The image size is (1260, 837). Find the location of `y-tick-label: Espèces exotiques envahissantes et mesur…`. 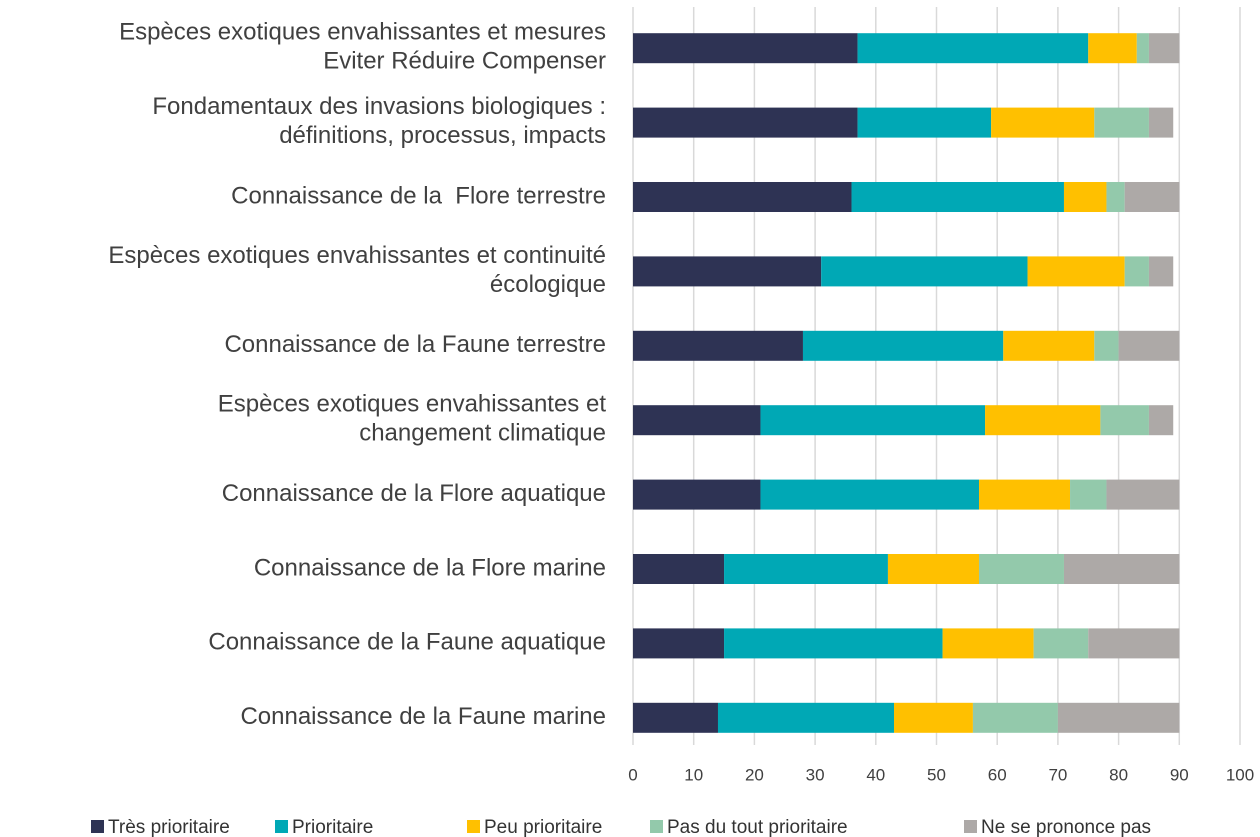

y-tick-label: Espèces exotiques envahissantes et mesur… is located at coordinates (362, 47).